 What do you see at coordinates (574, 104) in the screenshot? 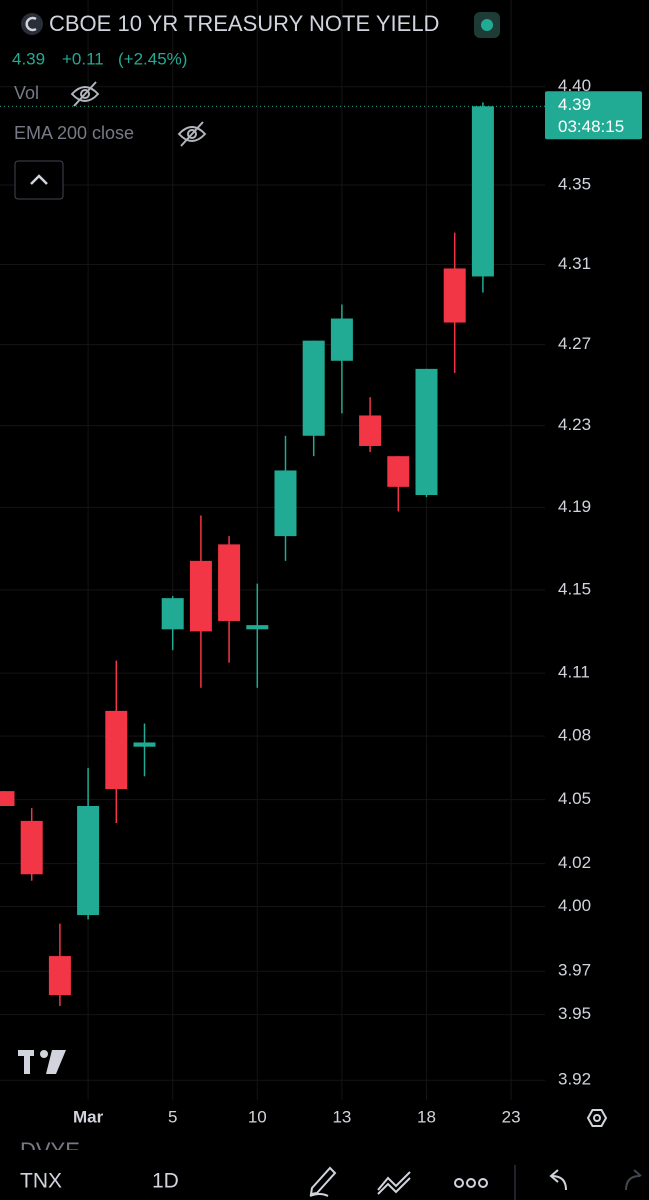
I see `last-price-label: 4.39` at bounding box center [574, 104].